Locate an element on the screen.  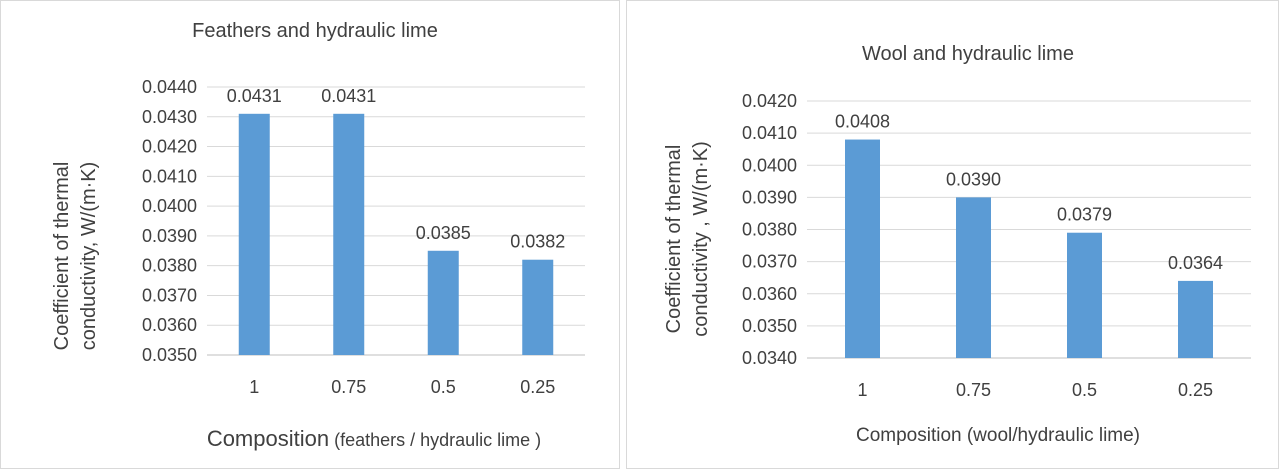
y-tick-label: 0.0340 is located at coordinates (769, 358).